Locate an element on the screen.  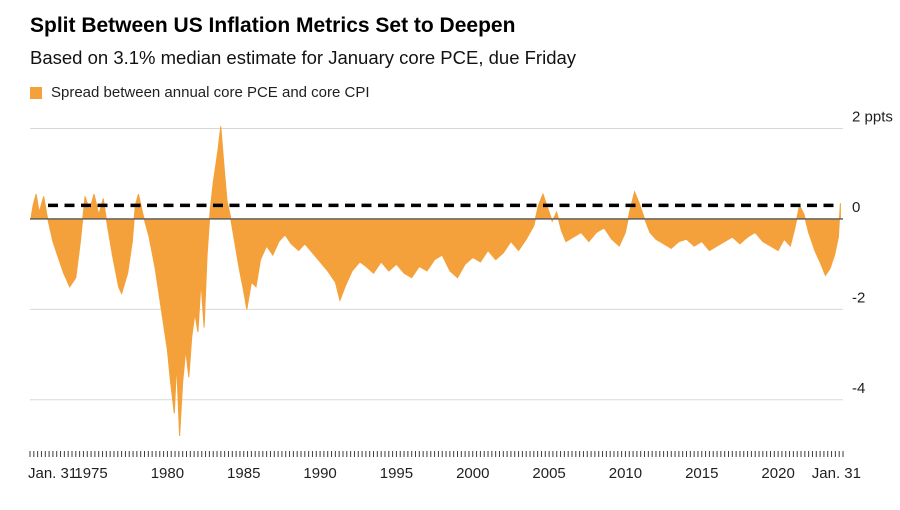
svg-text: 1995 is located at coordinates (396, 473).